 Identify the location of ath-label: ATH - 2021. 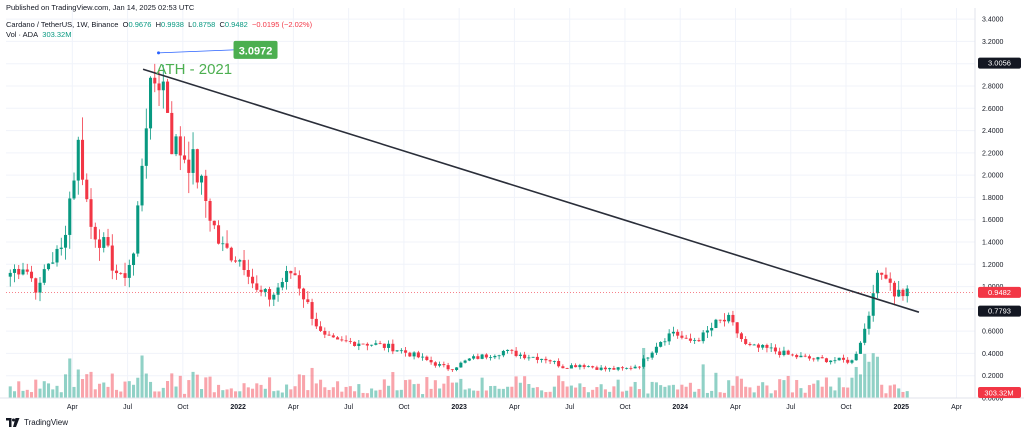
(195, 69).